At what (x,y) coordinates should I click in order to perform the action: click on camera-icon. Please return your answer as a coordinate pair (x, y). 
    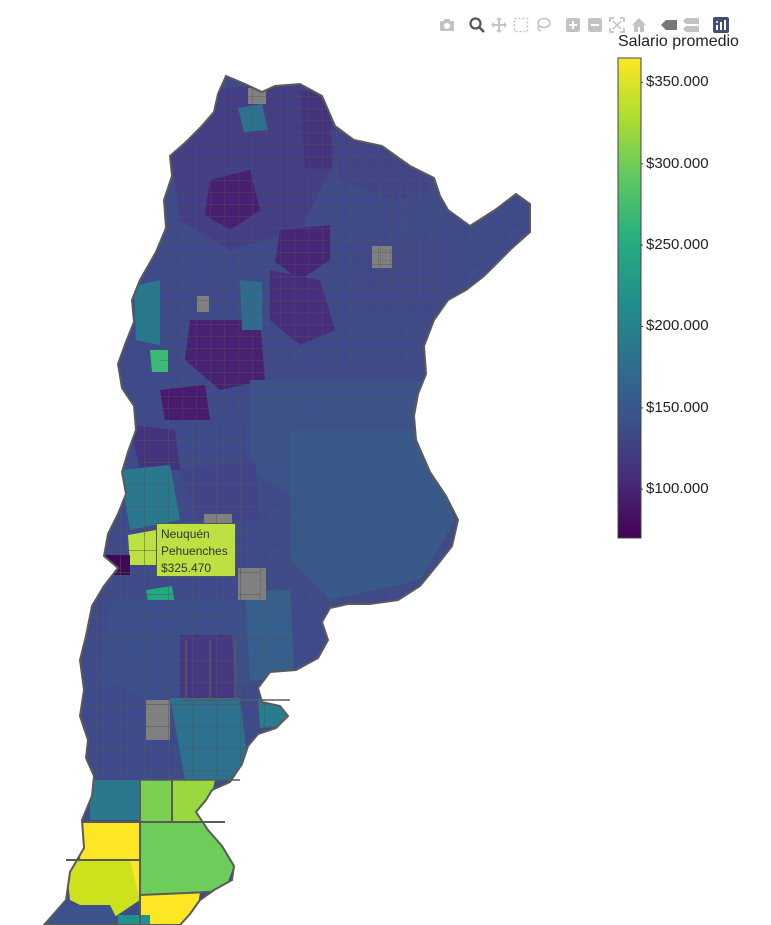
    Looking at the image, I should click on (447, 25).